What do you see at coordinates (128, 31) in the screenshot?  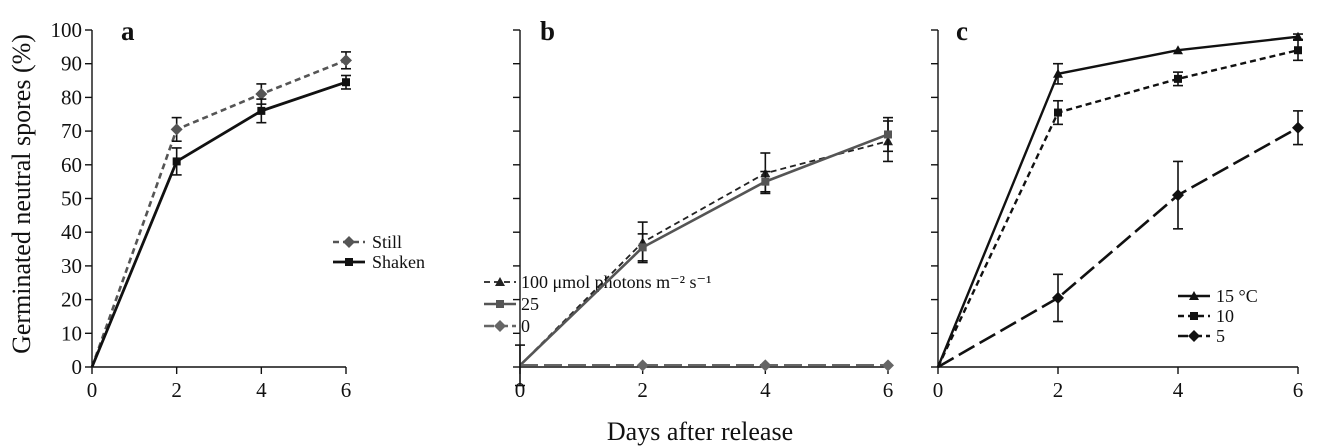 I see `panel-a-letter: a` at bounding box center [128, 31].